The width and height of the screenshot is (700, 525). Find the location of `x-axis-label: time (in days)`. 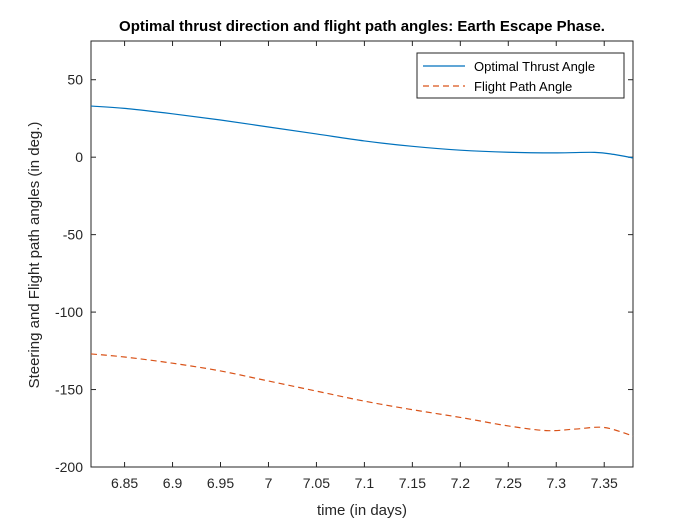

x-axis-label: time (in days) is located at coordinates (362, 510).